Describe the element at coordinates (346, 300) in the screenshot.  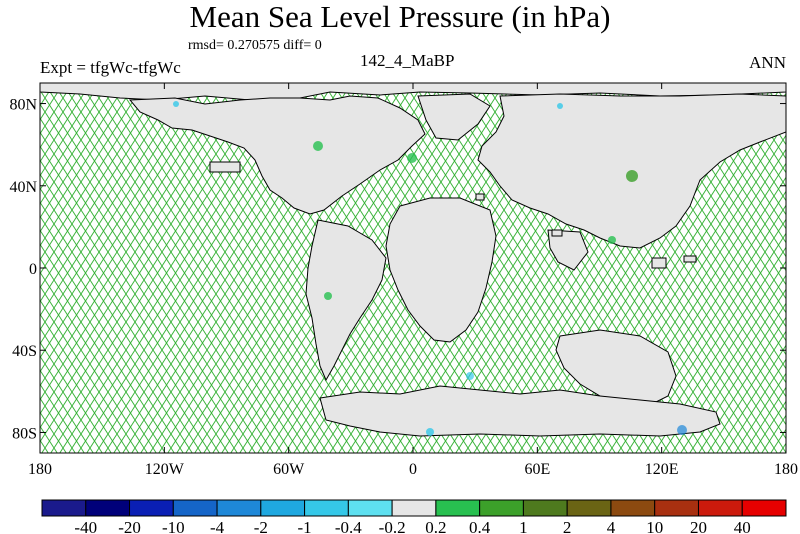
I see `land-south-america` at that location.